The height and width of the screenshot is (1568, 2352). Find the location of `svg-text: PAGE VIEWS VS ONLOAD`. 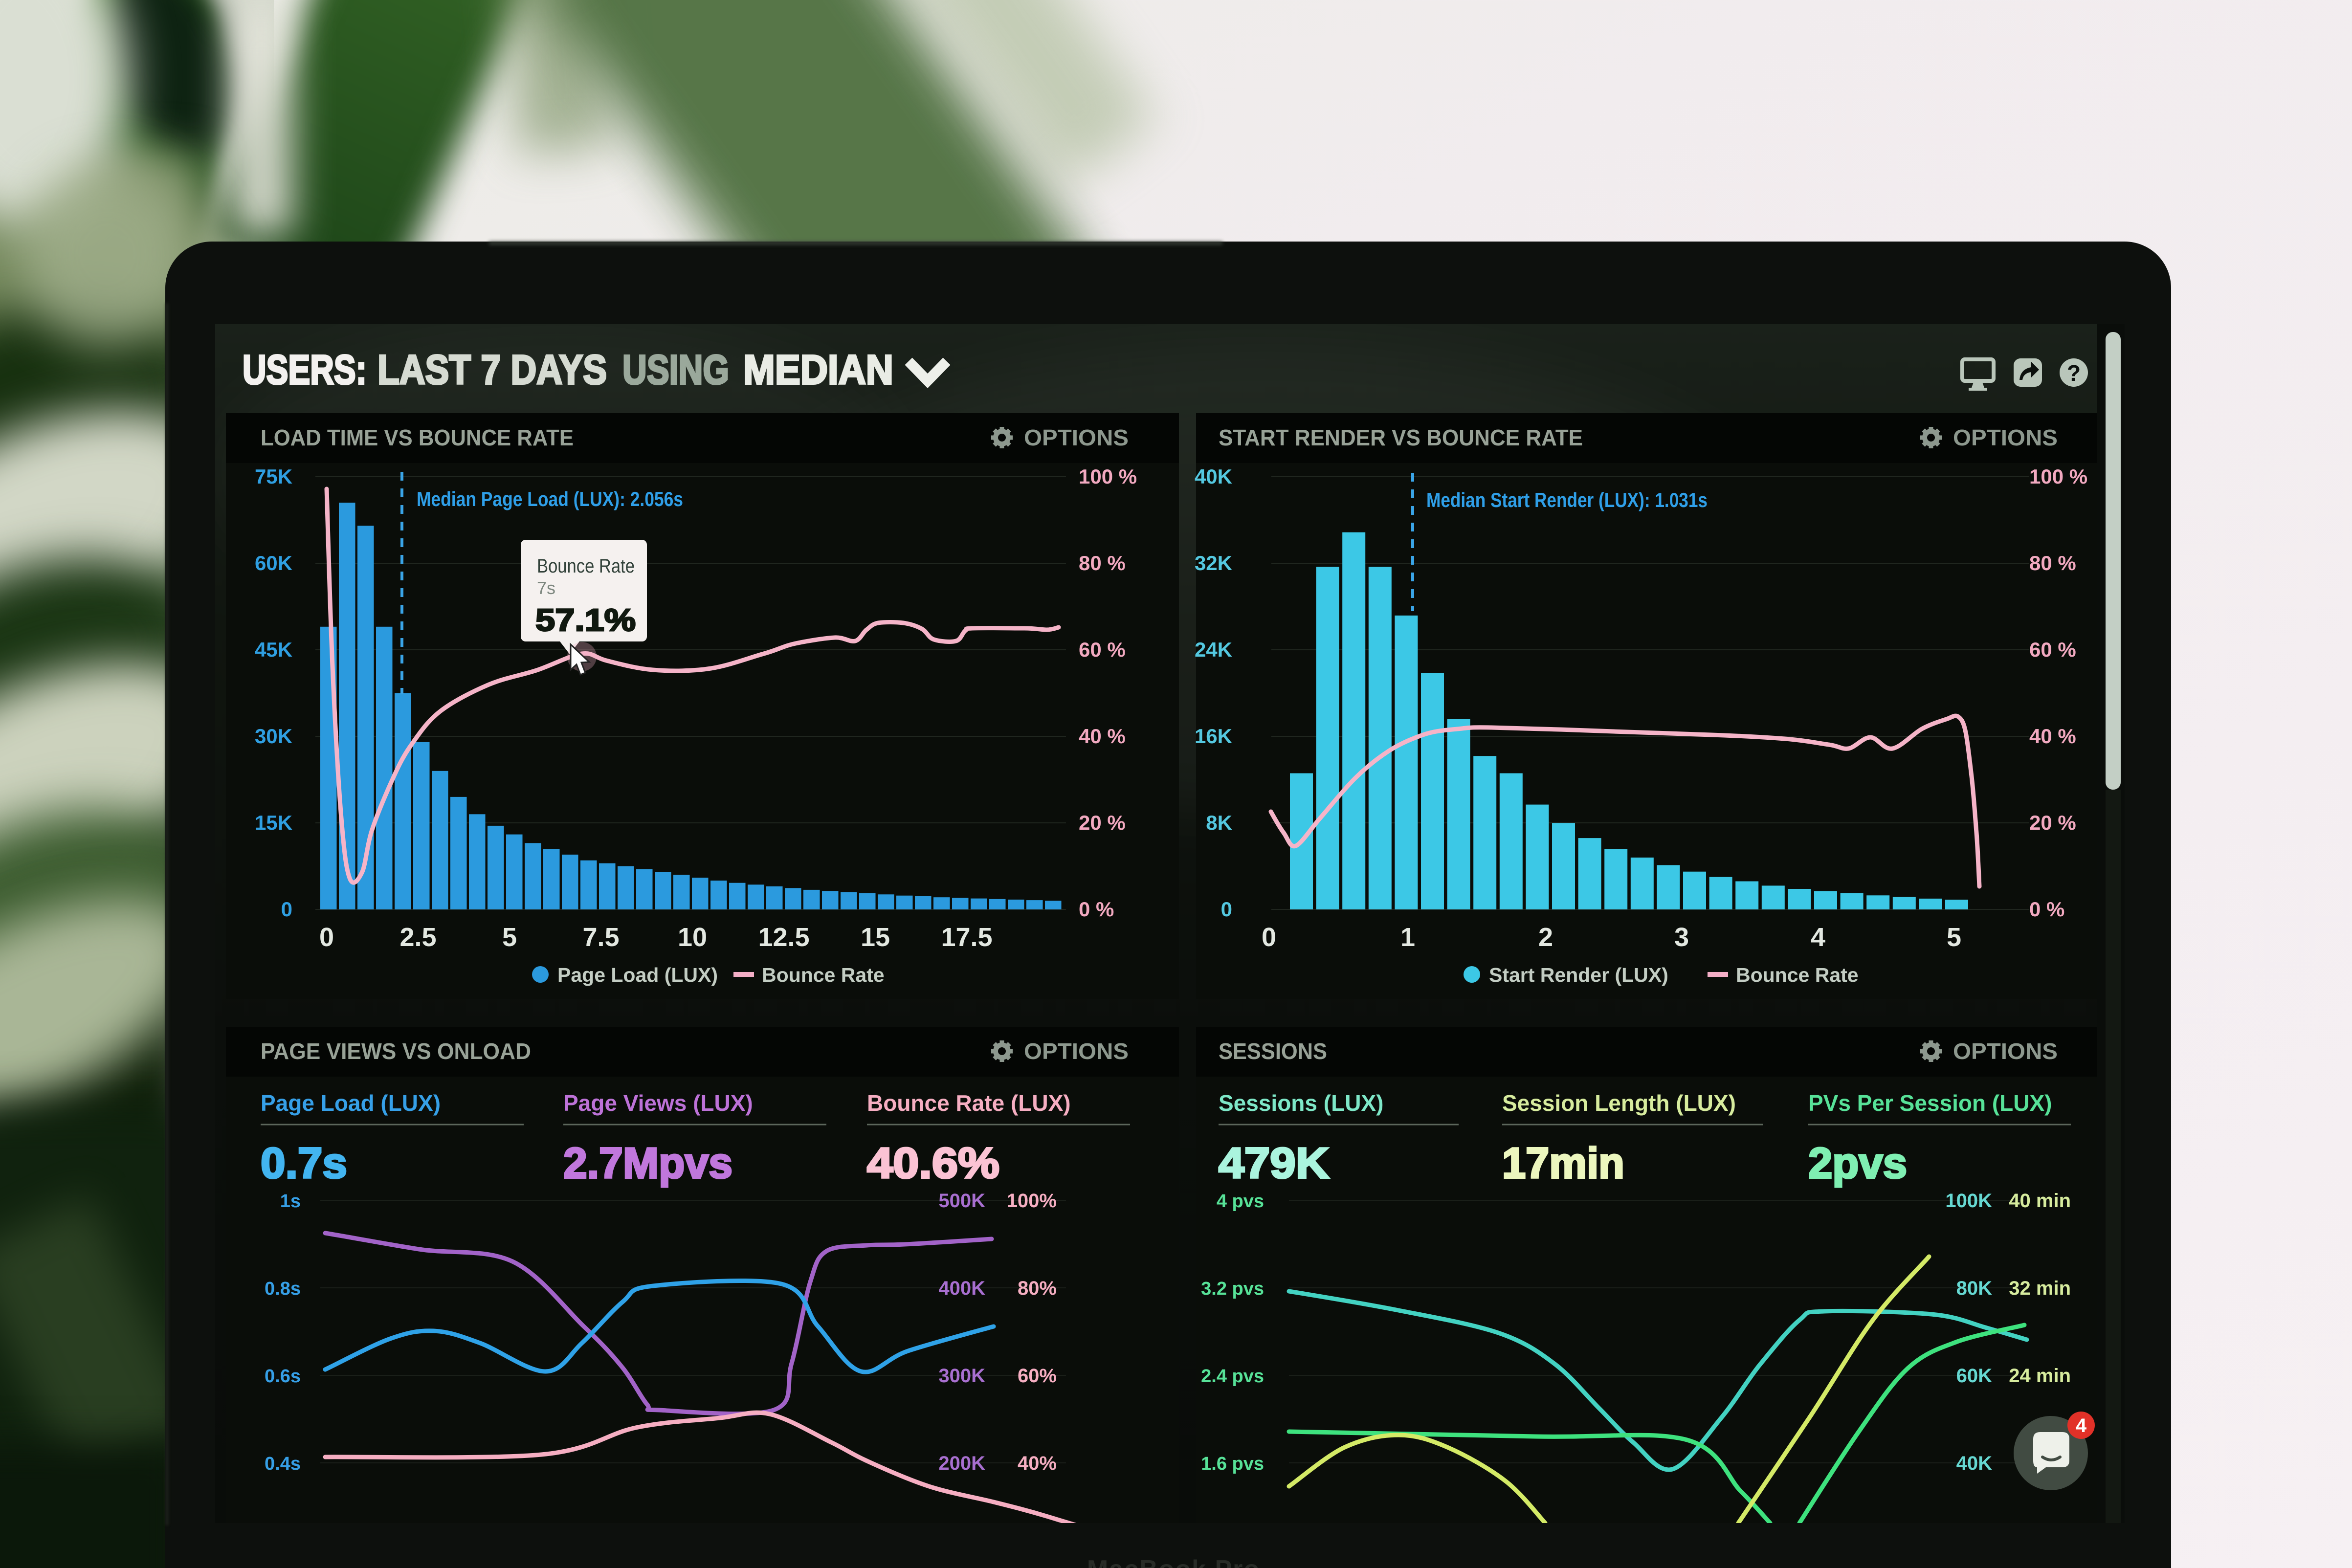

svg-text: PAGE VIEWS VS ONLOAD is located at coordinates (396, 1051).